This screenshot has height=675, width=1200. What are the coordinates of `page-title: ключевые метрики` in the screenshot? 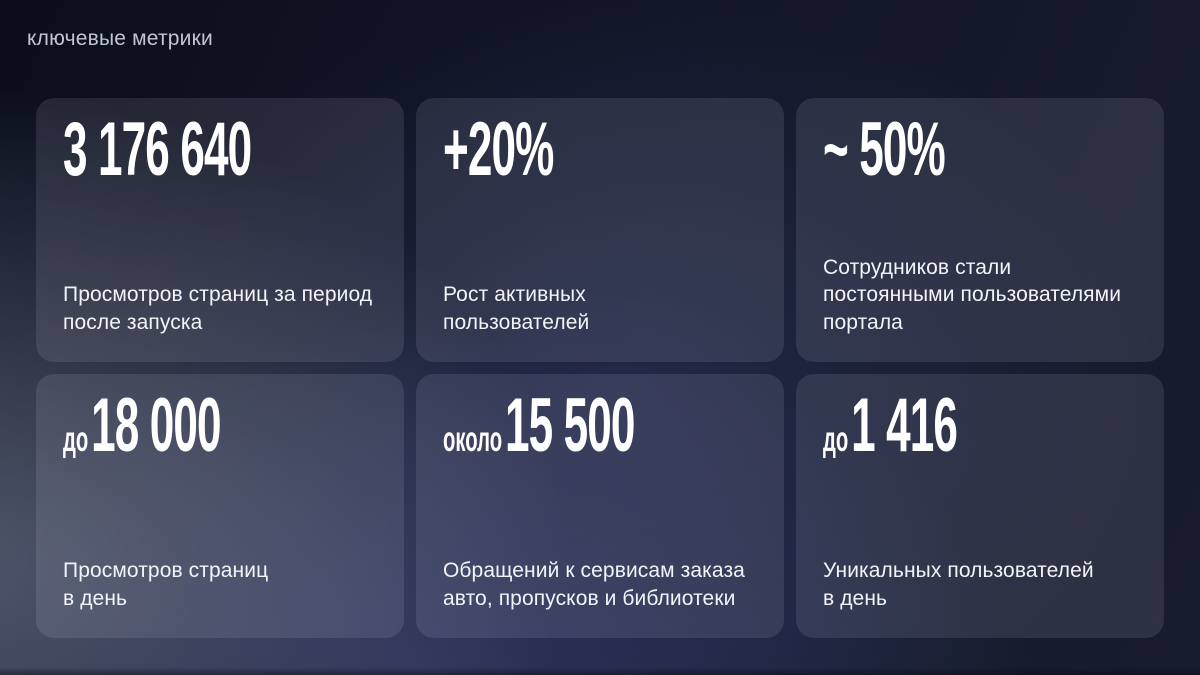 It's located at (120, 38).